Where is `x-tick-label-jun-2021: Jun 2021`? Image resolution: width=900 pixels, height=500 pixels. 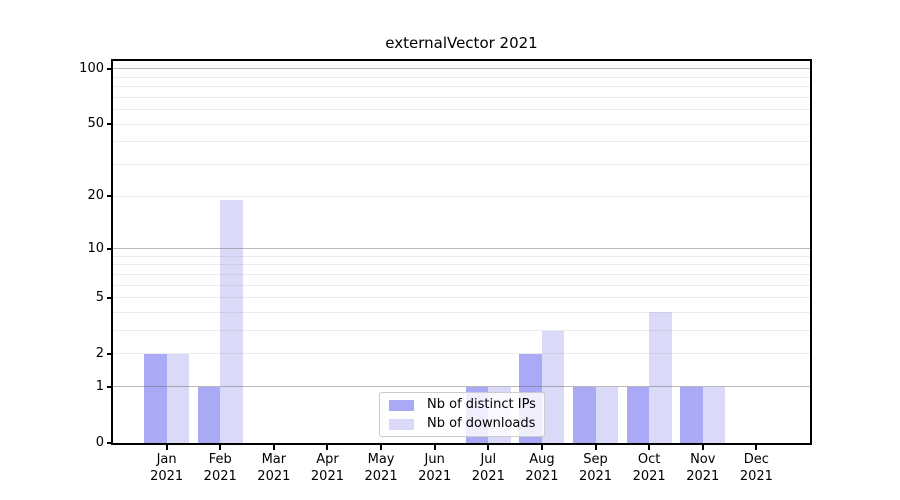
x-tick-label-jun-2021: Jun 2021 is located at coordinates (435, 468).